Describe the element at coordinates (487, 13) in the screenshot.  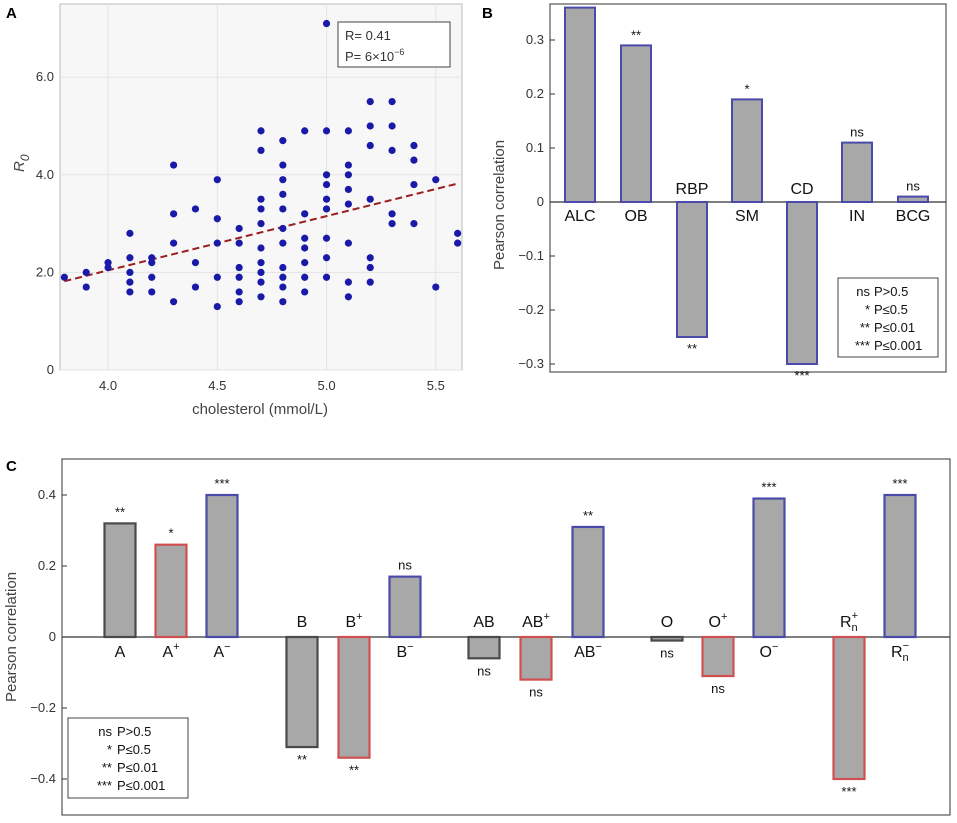
I see `panel-b-letter: B` at that location.